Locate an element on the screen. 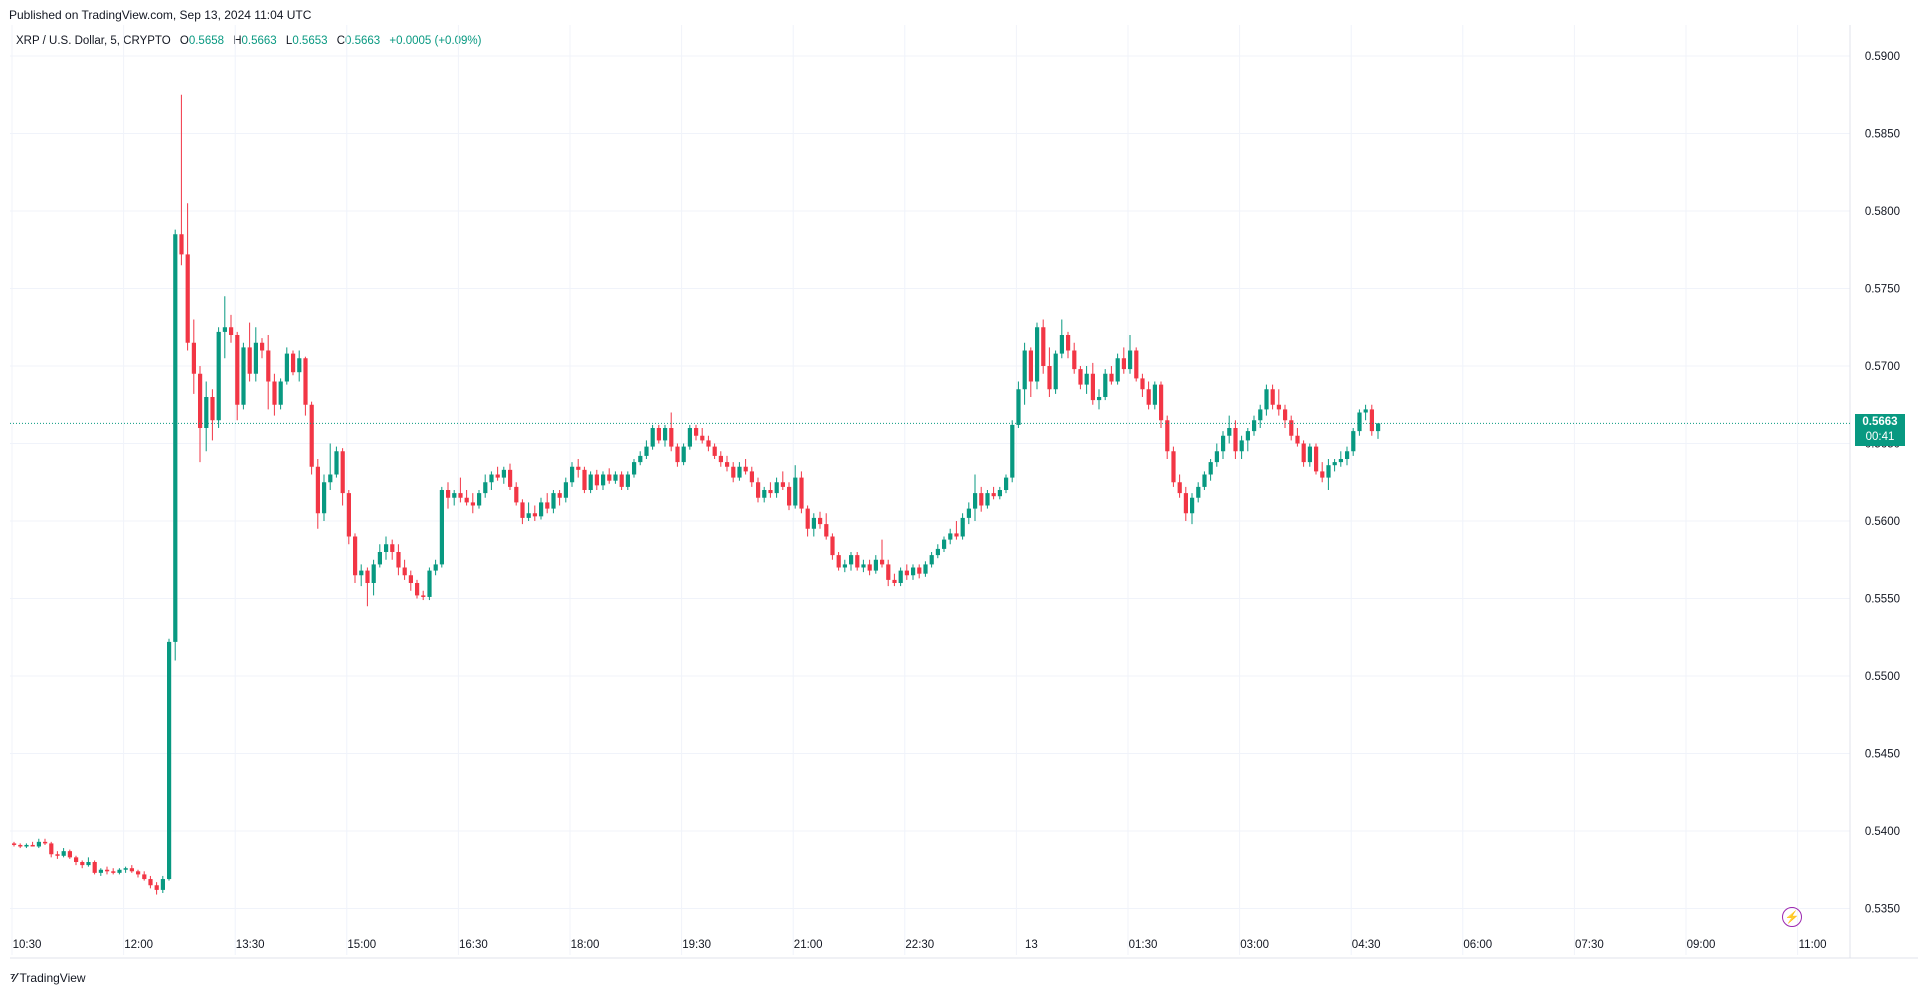 The image size is (1918, 993). open-label: O is located at coordinates (184, 41).